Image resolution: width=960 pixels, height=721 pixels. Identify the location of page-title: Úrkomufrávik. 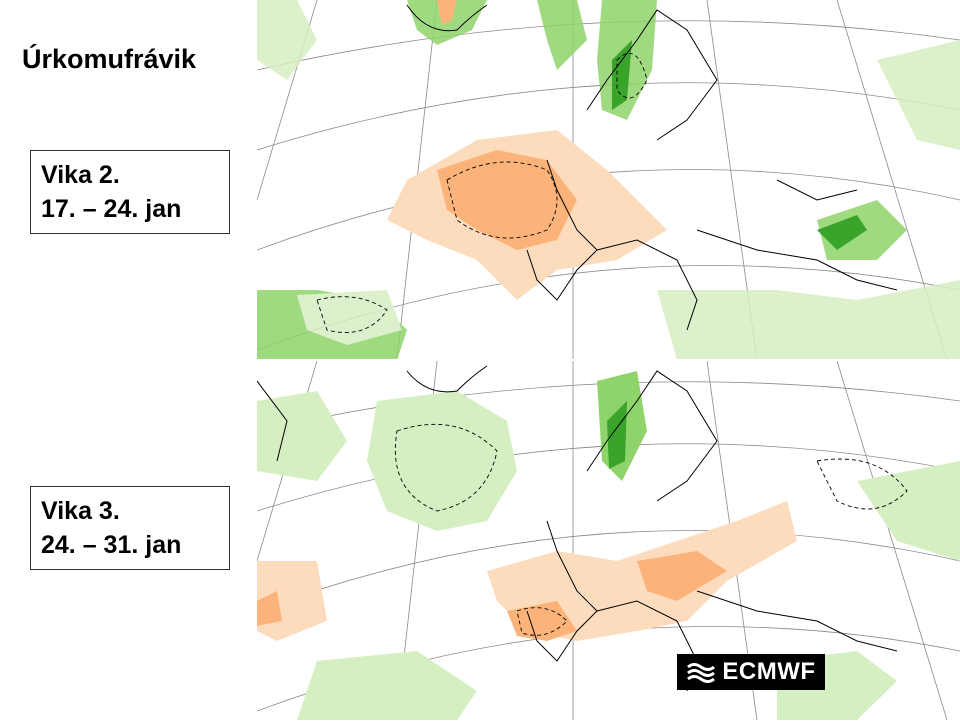
(109, 59).